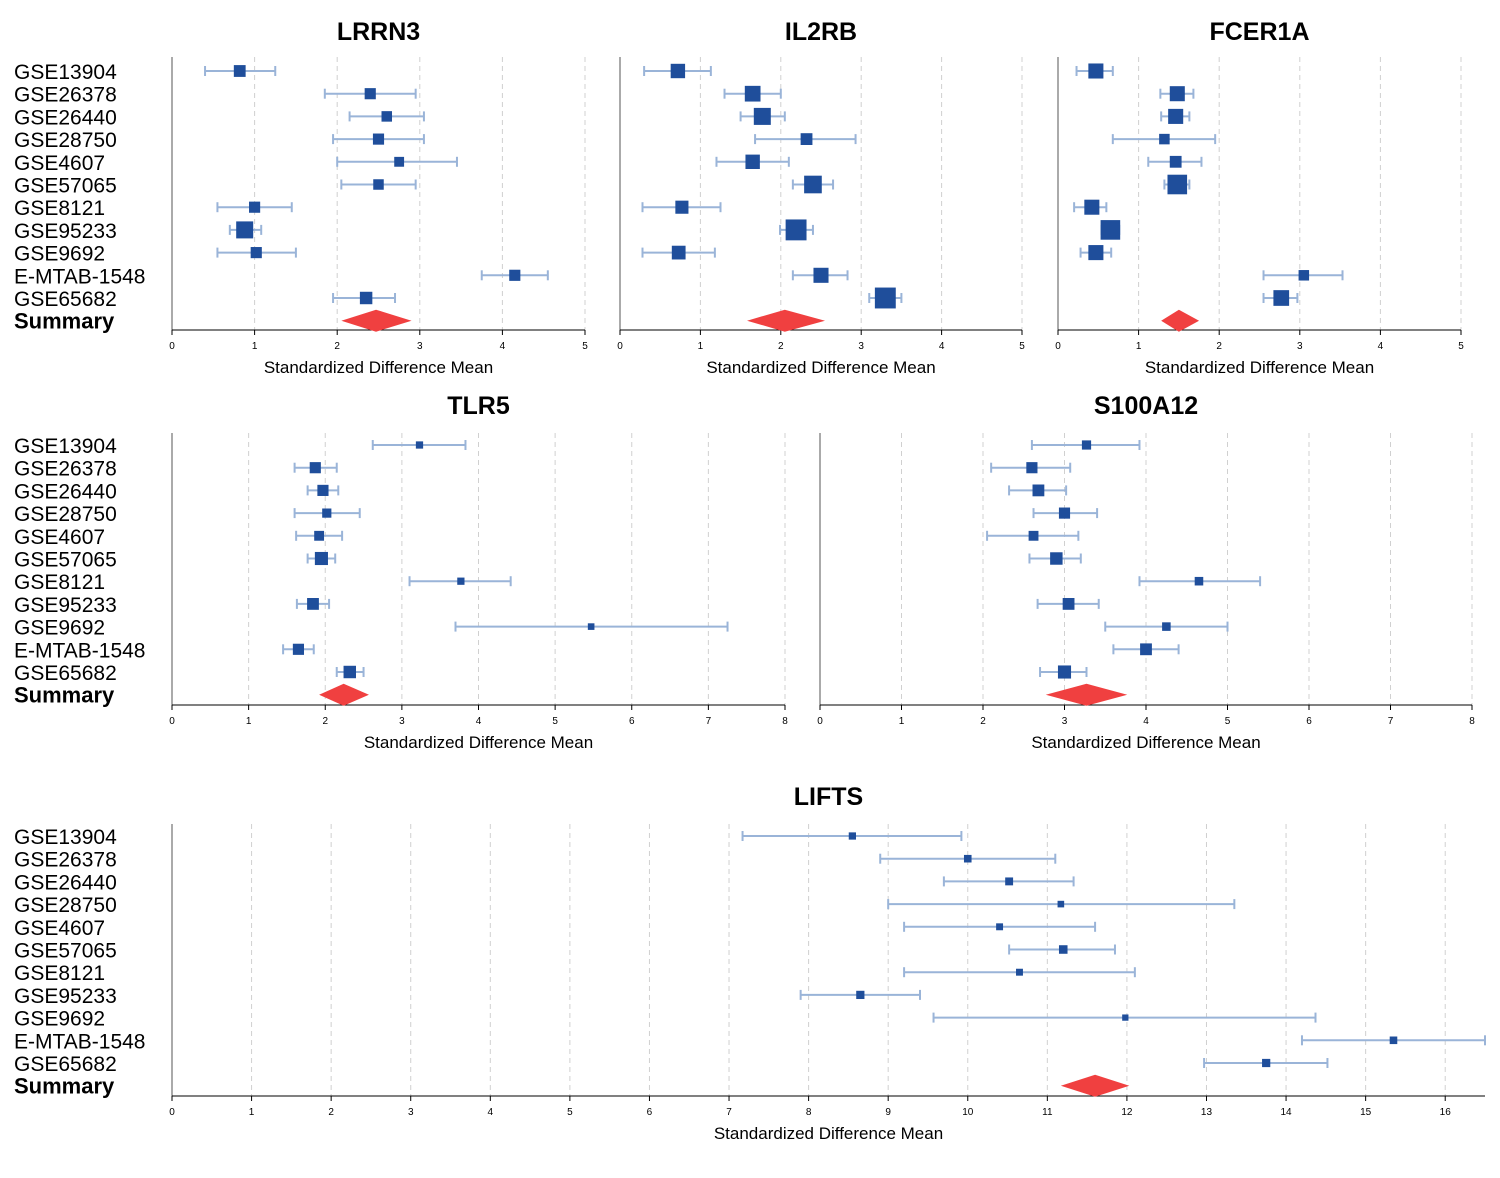 The image size is (1500, 1178). Describe the element at coordinates (888, 1112) in the screenshot. I see `x-tick-label: 9` at that location.